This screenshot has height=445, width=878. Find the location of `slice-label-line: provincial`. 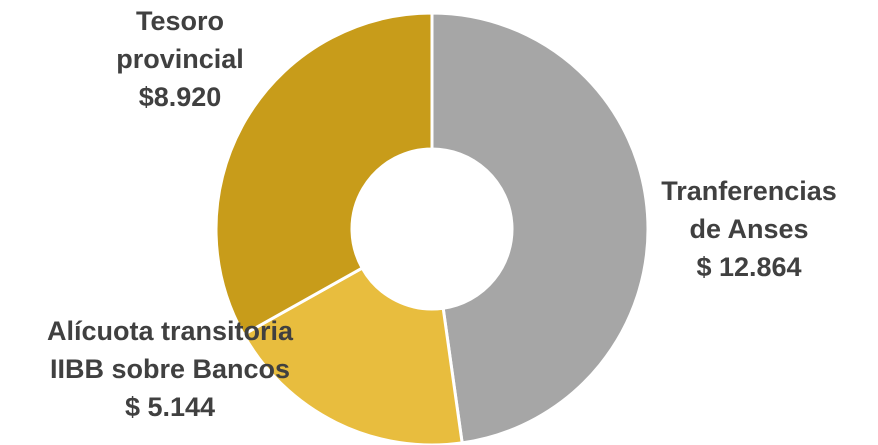

slice-label-line: provincial is located at coordinates (180, 59).